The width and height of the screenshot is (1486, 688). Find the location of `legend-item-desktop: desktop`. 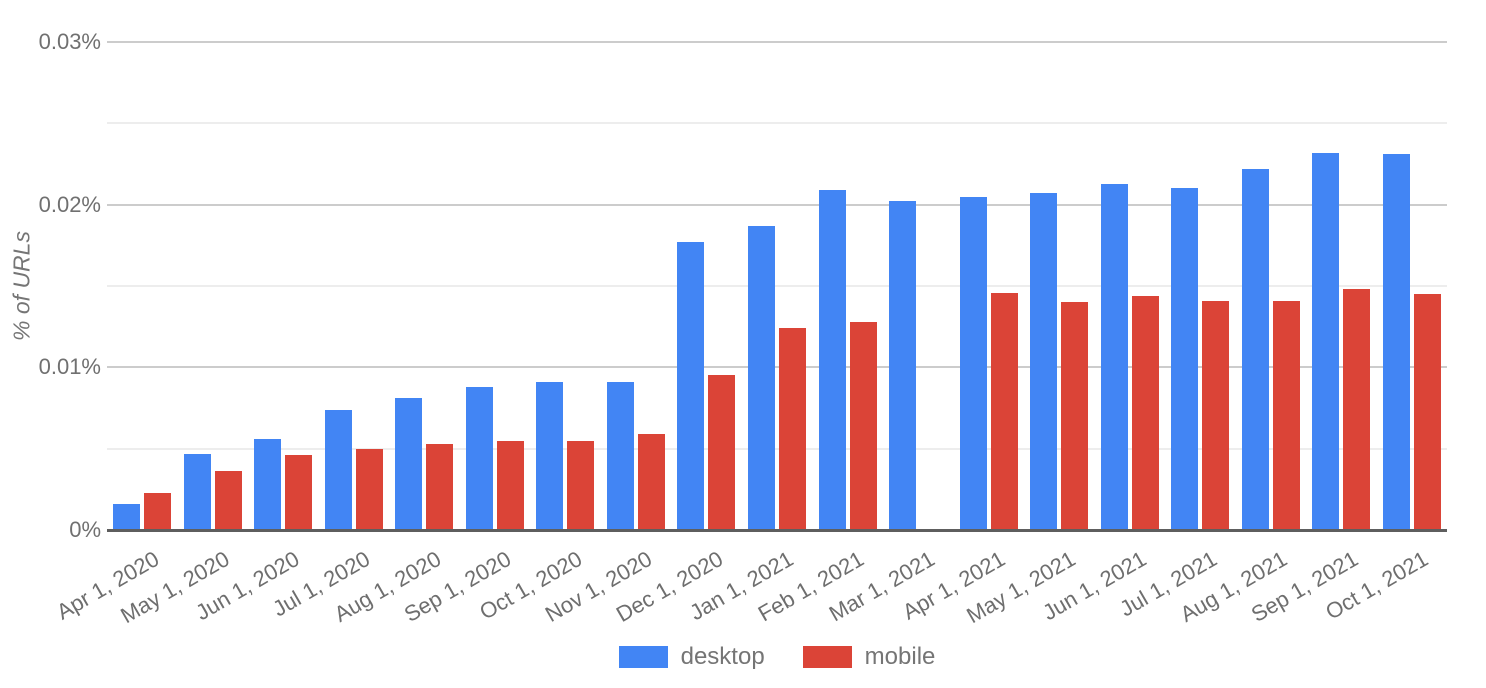

legend-item-desktop: desktop is located at coordinates (691, 657).